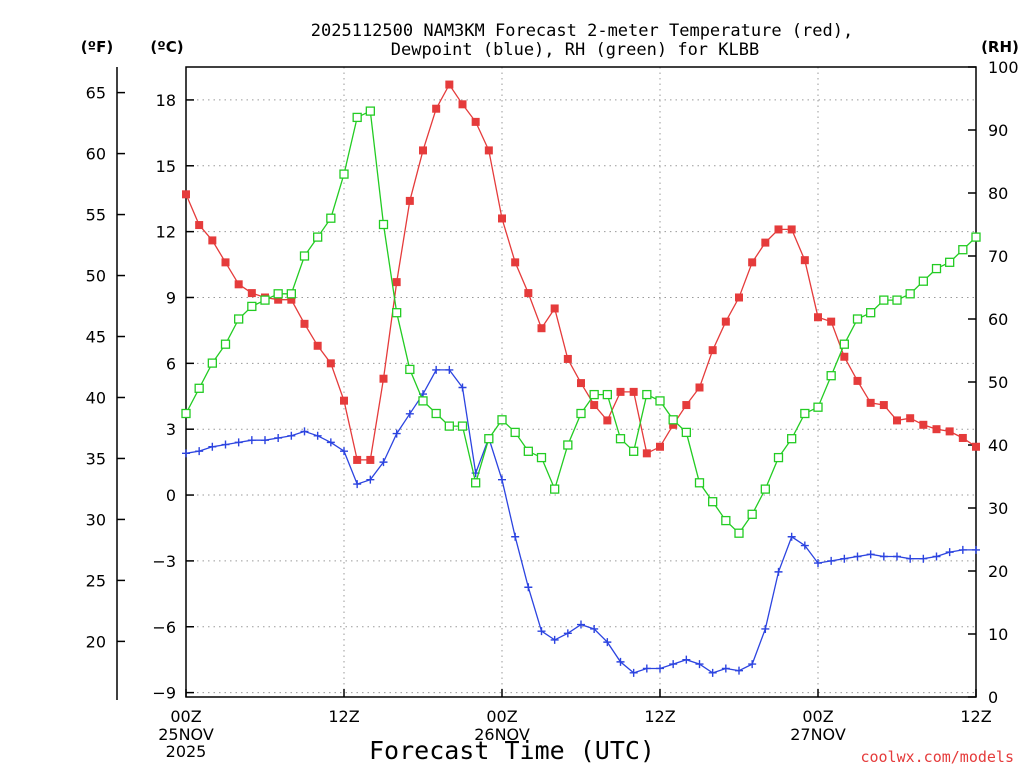 The height and width of the screenshot is (768, 1024). I want to click on rh-tick-label: 30, so click(998, 508).